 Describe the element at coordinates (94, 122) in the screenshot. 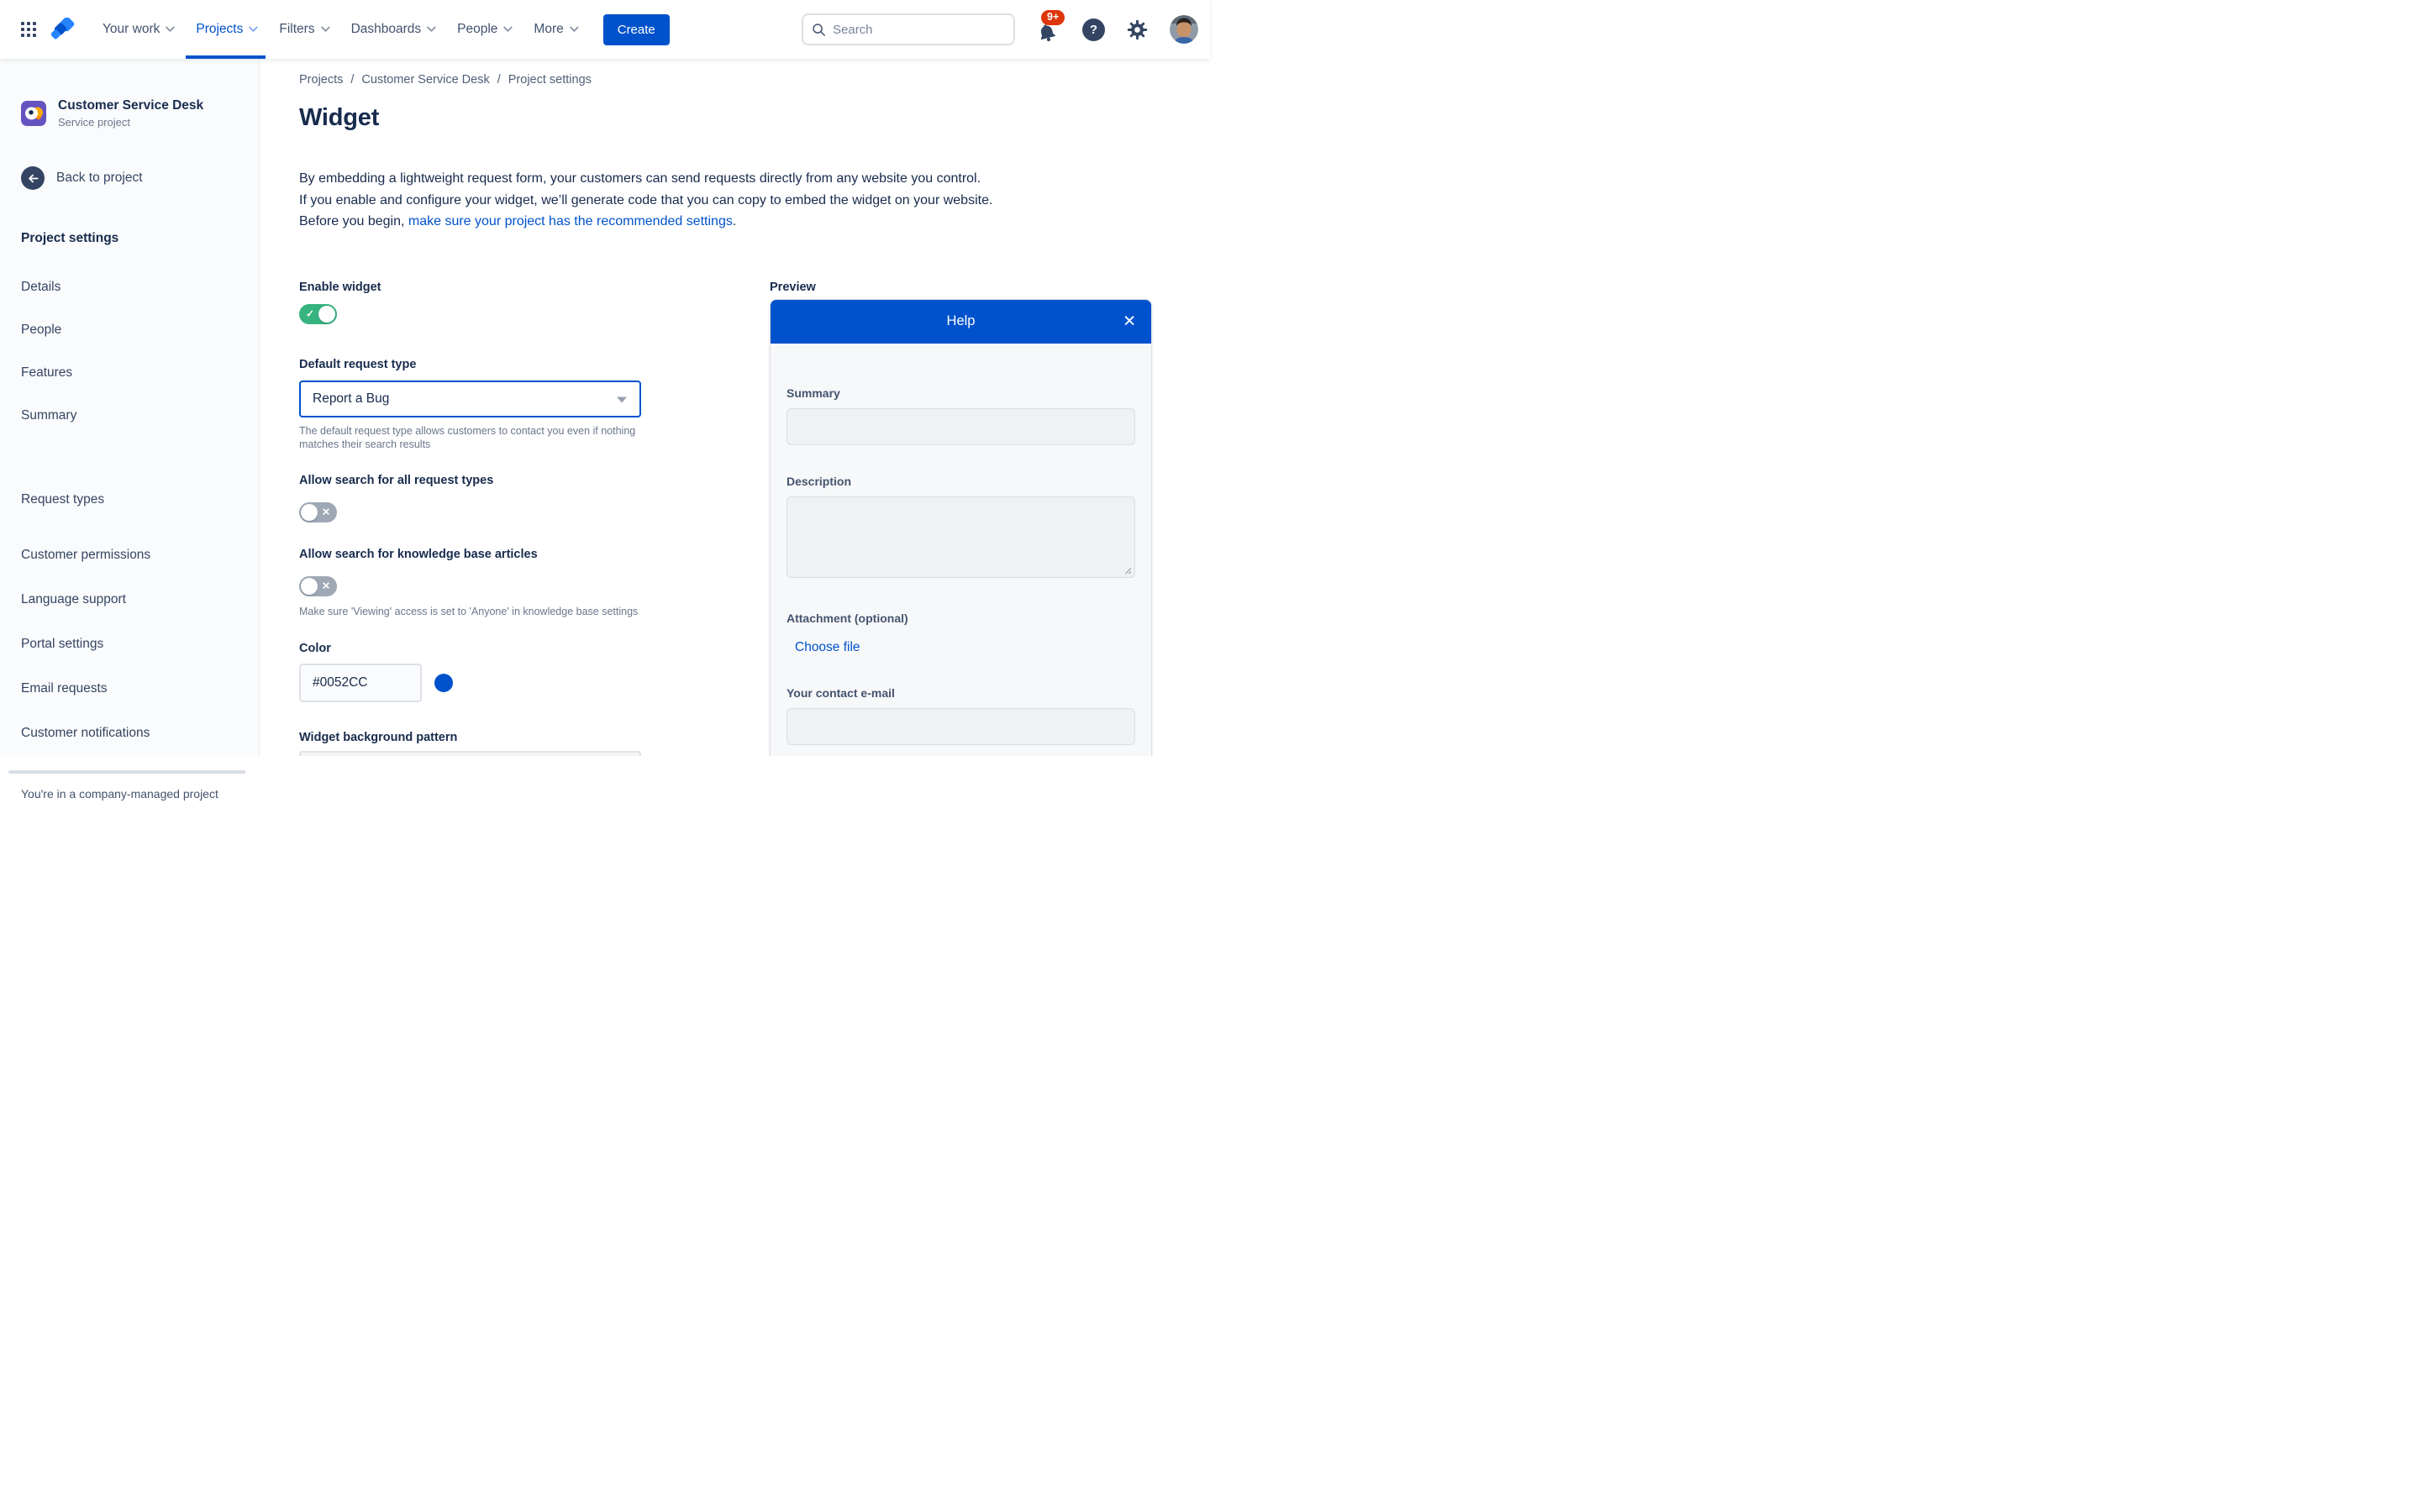

I see `project-type: Service project` at that location.